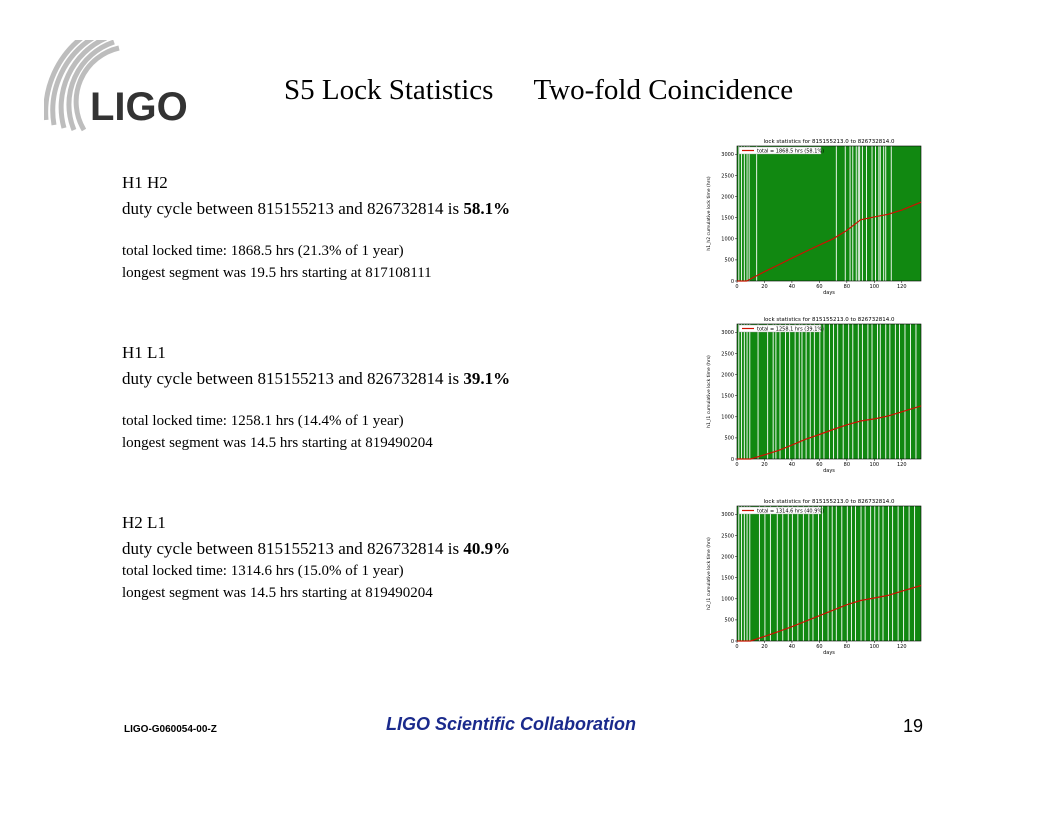  What do you see at coordinates (819, 465) in the screenshot?
I see `x-tick-label: 60` at bounding box center [819, 465].